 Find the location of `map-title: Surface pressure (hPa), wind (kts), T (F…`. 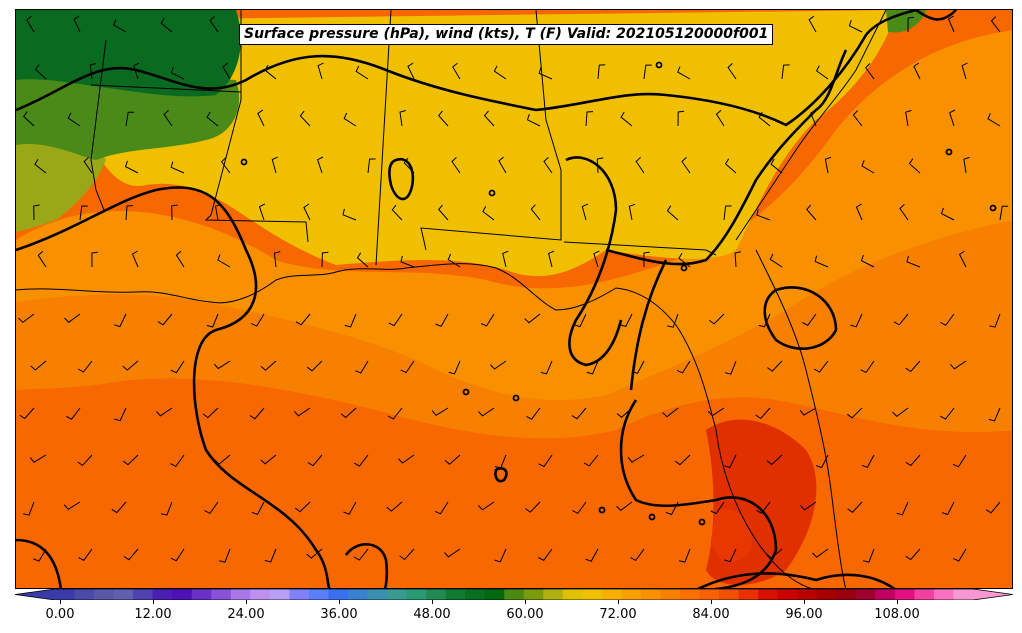

map-title: Surface pressure (hPa), wind (kts), T (F… is located at coordinates (506, 34).